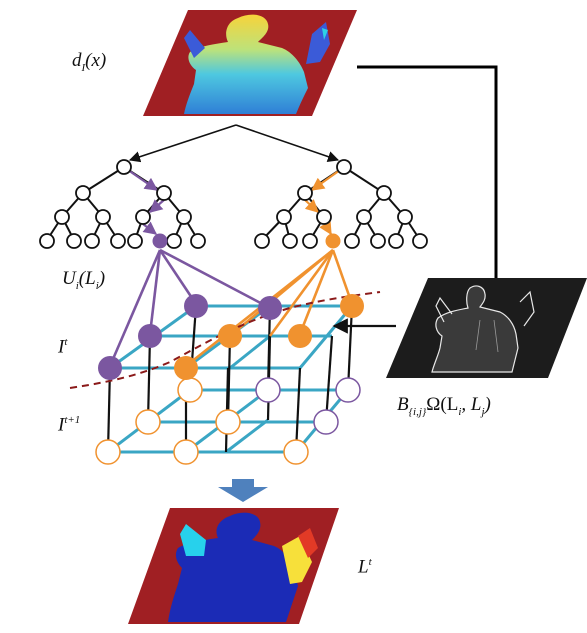  I want to click on label-map-image, so click(233, 566).